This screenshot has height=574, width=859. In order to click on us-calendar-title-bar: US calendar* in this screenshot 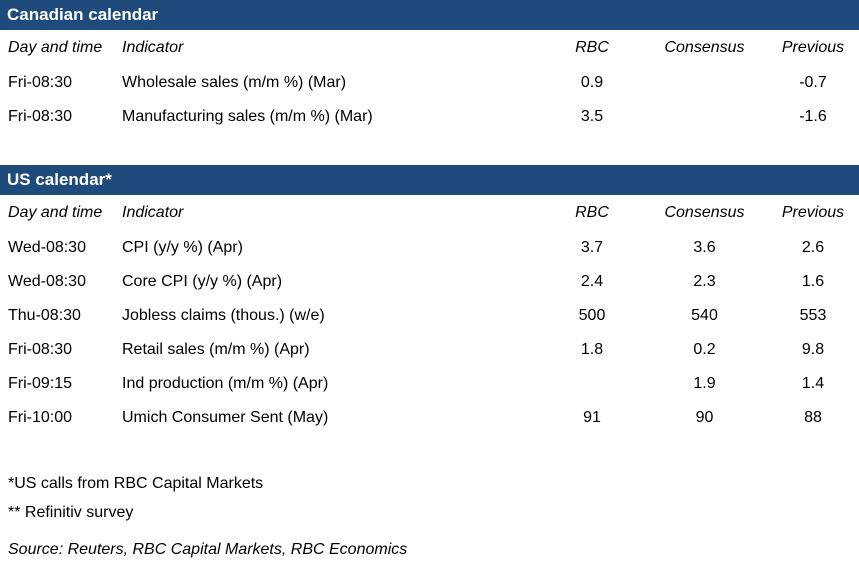, I will do `click(429, 180)`.